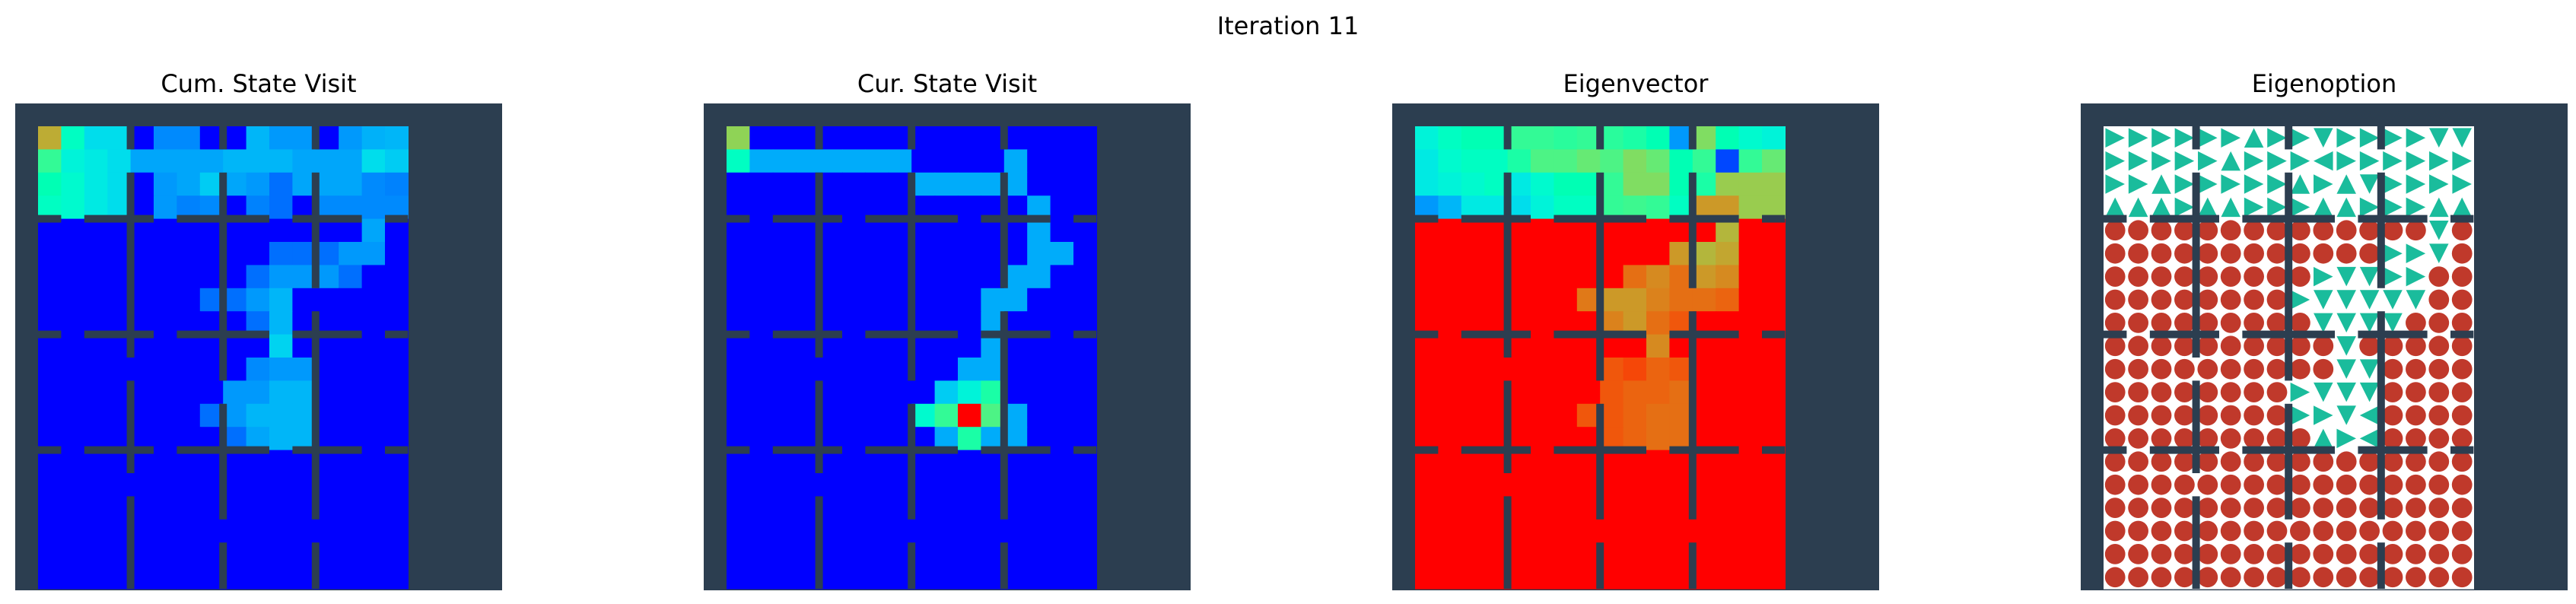 Image resolution: width=2576 pixels, height=604 pixels. What do you see at coordinates (2462, 207) in the screenshot?
I see `arrow-up` at bounding box center [2462, 207].